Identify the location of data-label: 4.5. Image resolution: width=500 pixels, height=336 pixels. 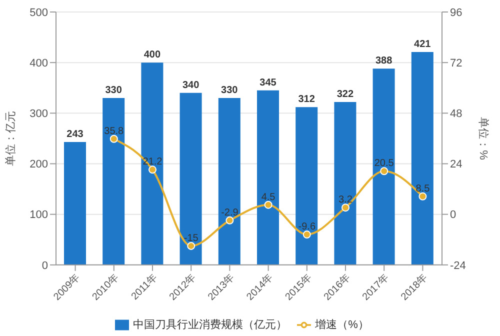
(268, 197).